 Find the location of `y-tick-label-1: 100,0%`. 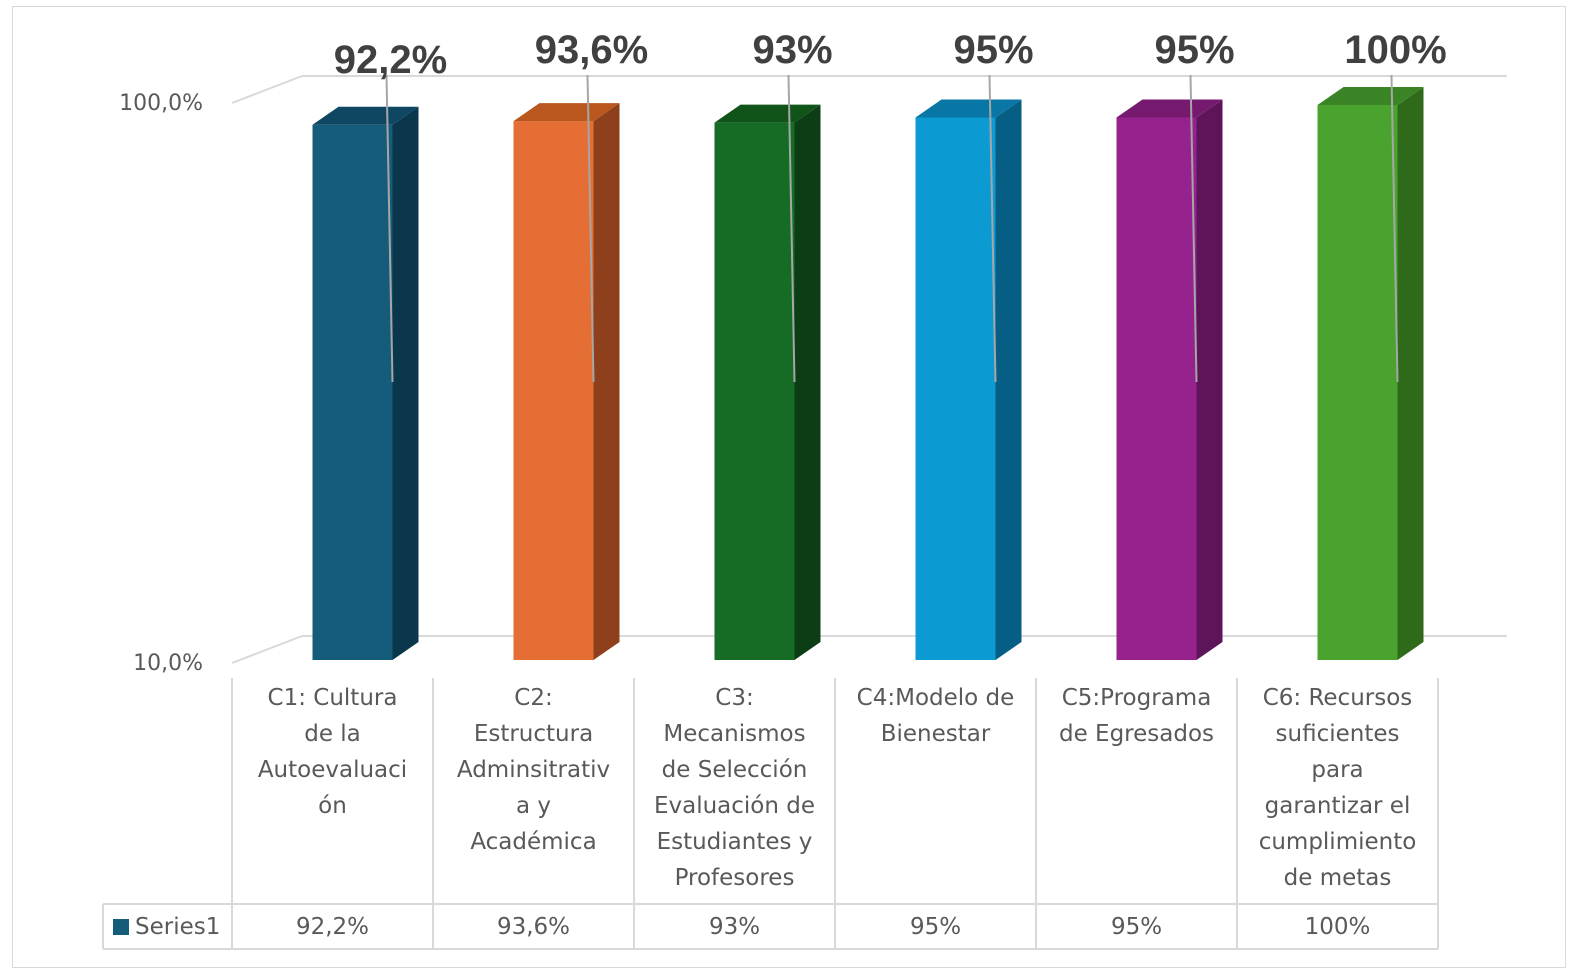

y-tick-label-1: 100,0% is located at coordinates (161, 103).